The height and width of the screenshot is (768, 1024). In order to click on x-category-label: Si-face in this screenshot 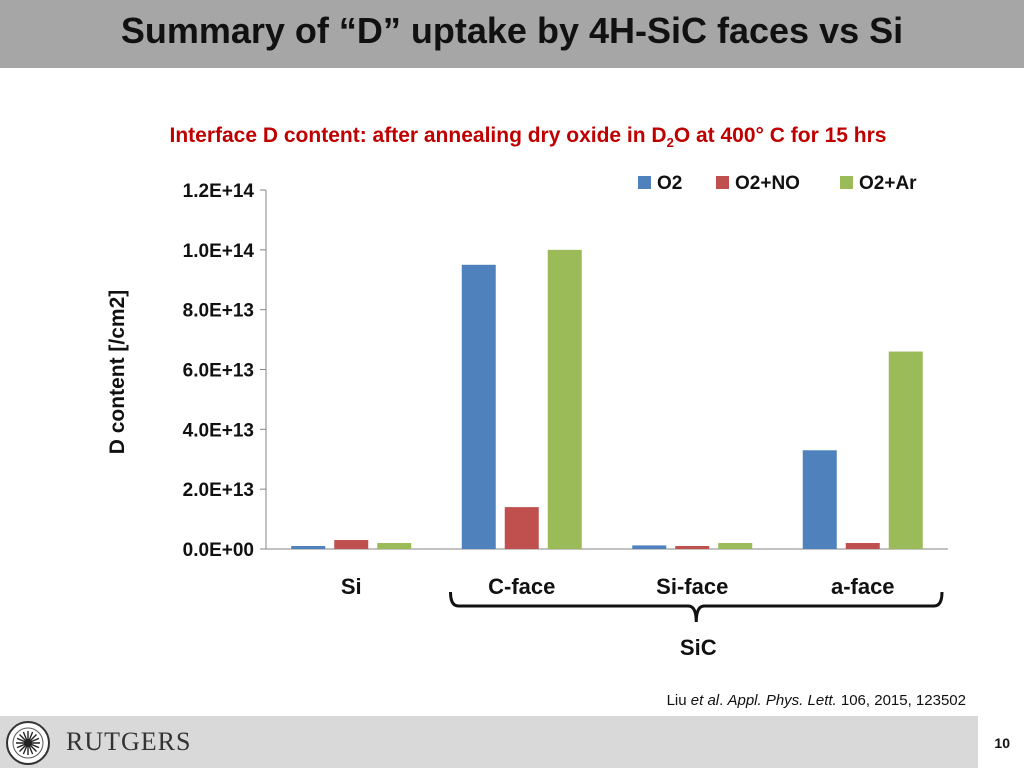, I will do `click(692, 586)`.